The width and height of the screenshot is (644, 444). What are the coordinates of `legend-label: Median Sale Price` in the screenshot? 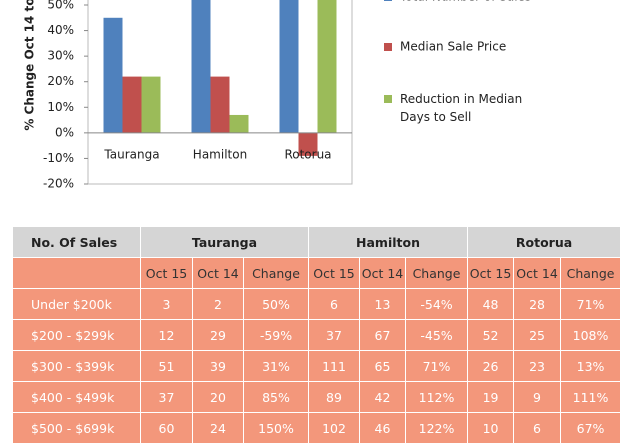 It's located at (453, 47).